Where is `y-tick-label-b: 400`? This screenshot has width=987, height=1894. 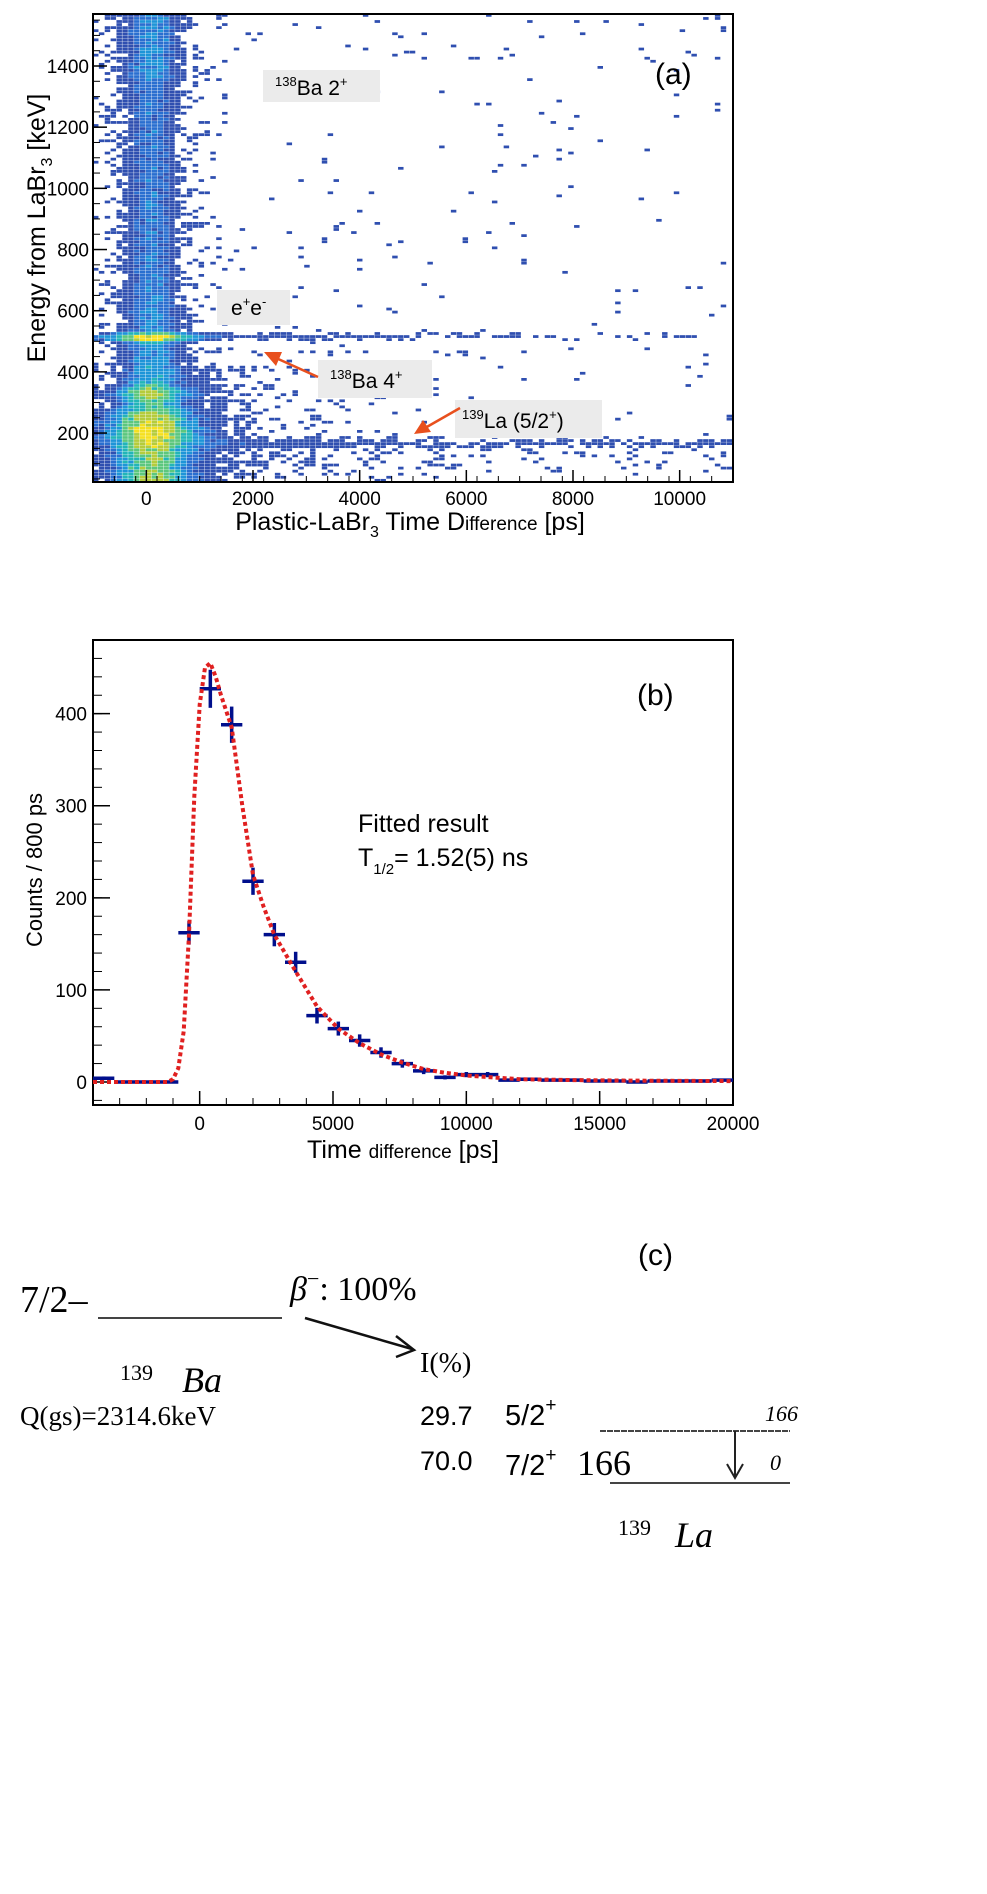 y-tick-label-b: 400 is located at coordinates (71, 715).